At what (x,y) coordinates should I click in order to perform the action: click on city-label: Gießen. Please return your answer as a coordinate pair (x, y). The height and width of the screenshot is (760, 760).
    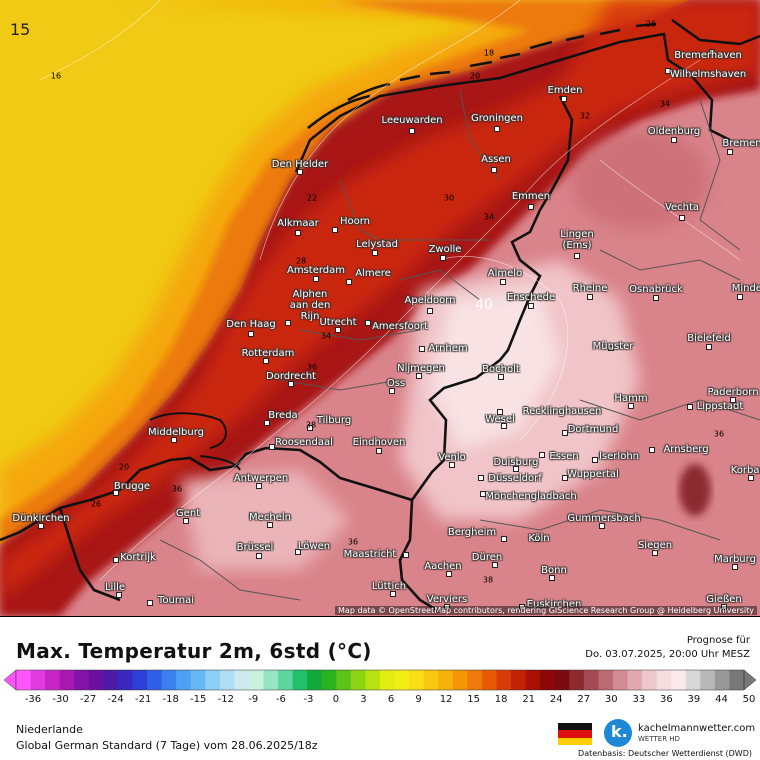
    Looking at the image, I should click on (724, 599).